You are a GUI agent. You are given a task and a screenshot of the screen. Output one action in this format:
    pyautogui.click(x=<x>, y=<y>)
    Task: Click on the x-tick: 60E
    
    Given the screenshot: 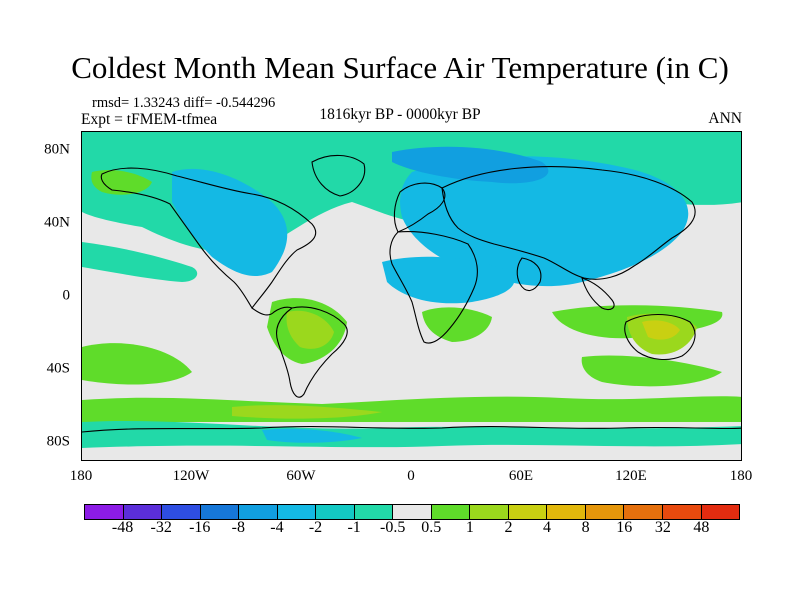 What is the action you would take?
    pyautogui.click(x=521, y=476)
    